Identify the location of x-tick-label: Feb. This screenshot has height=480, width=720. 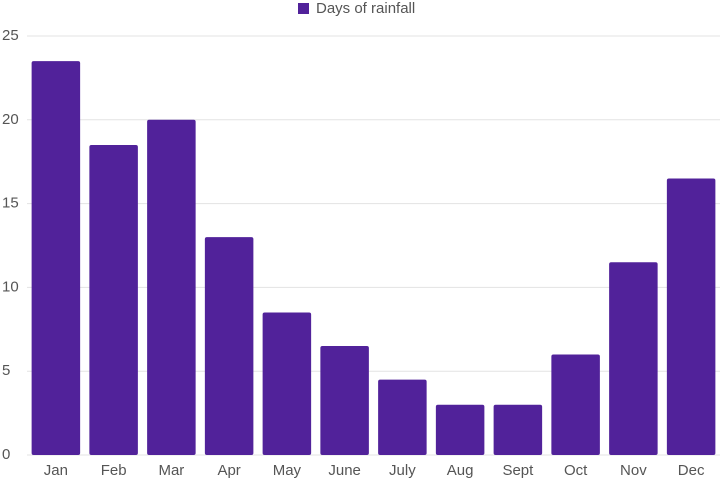
(114, 470).